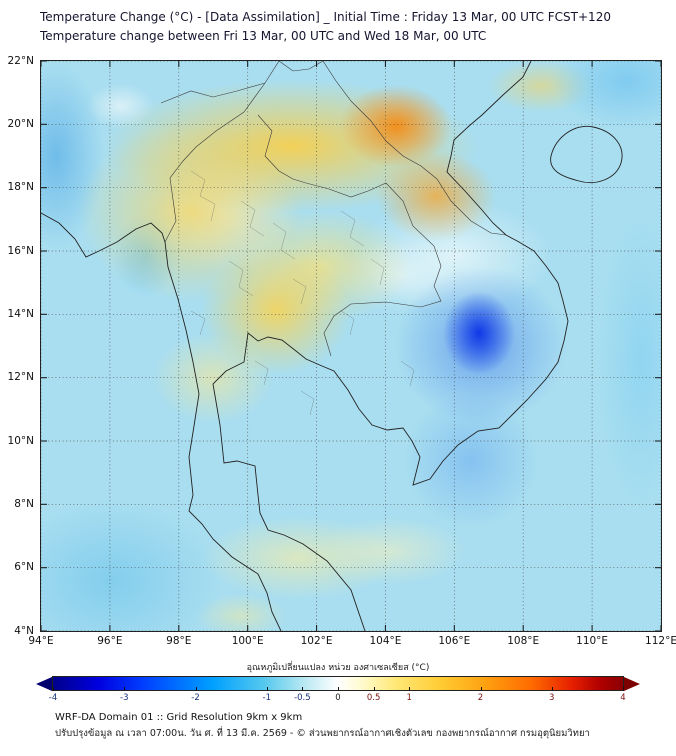  What do you see at coordinates (53, 698) in the screenshot?
I see `colorbar-tick-label: -4` at bounding box center [53, 698].